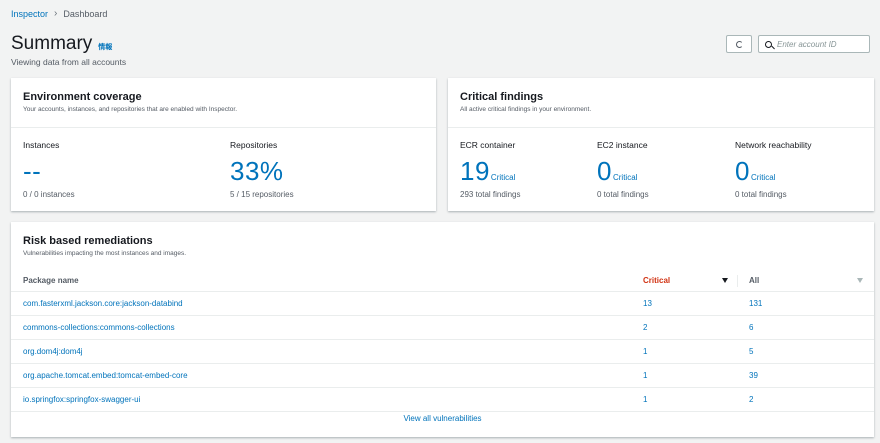 The height and width of the screenshot is (443, 880). I want to click on metric-label: EC2 instance, so click(622, 145).